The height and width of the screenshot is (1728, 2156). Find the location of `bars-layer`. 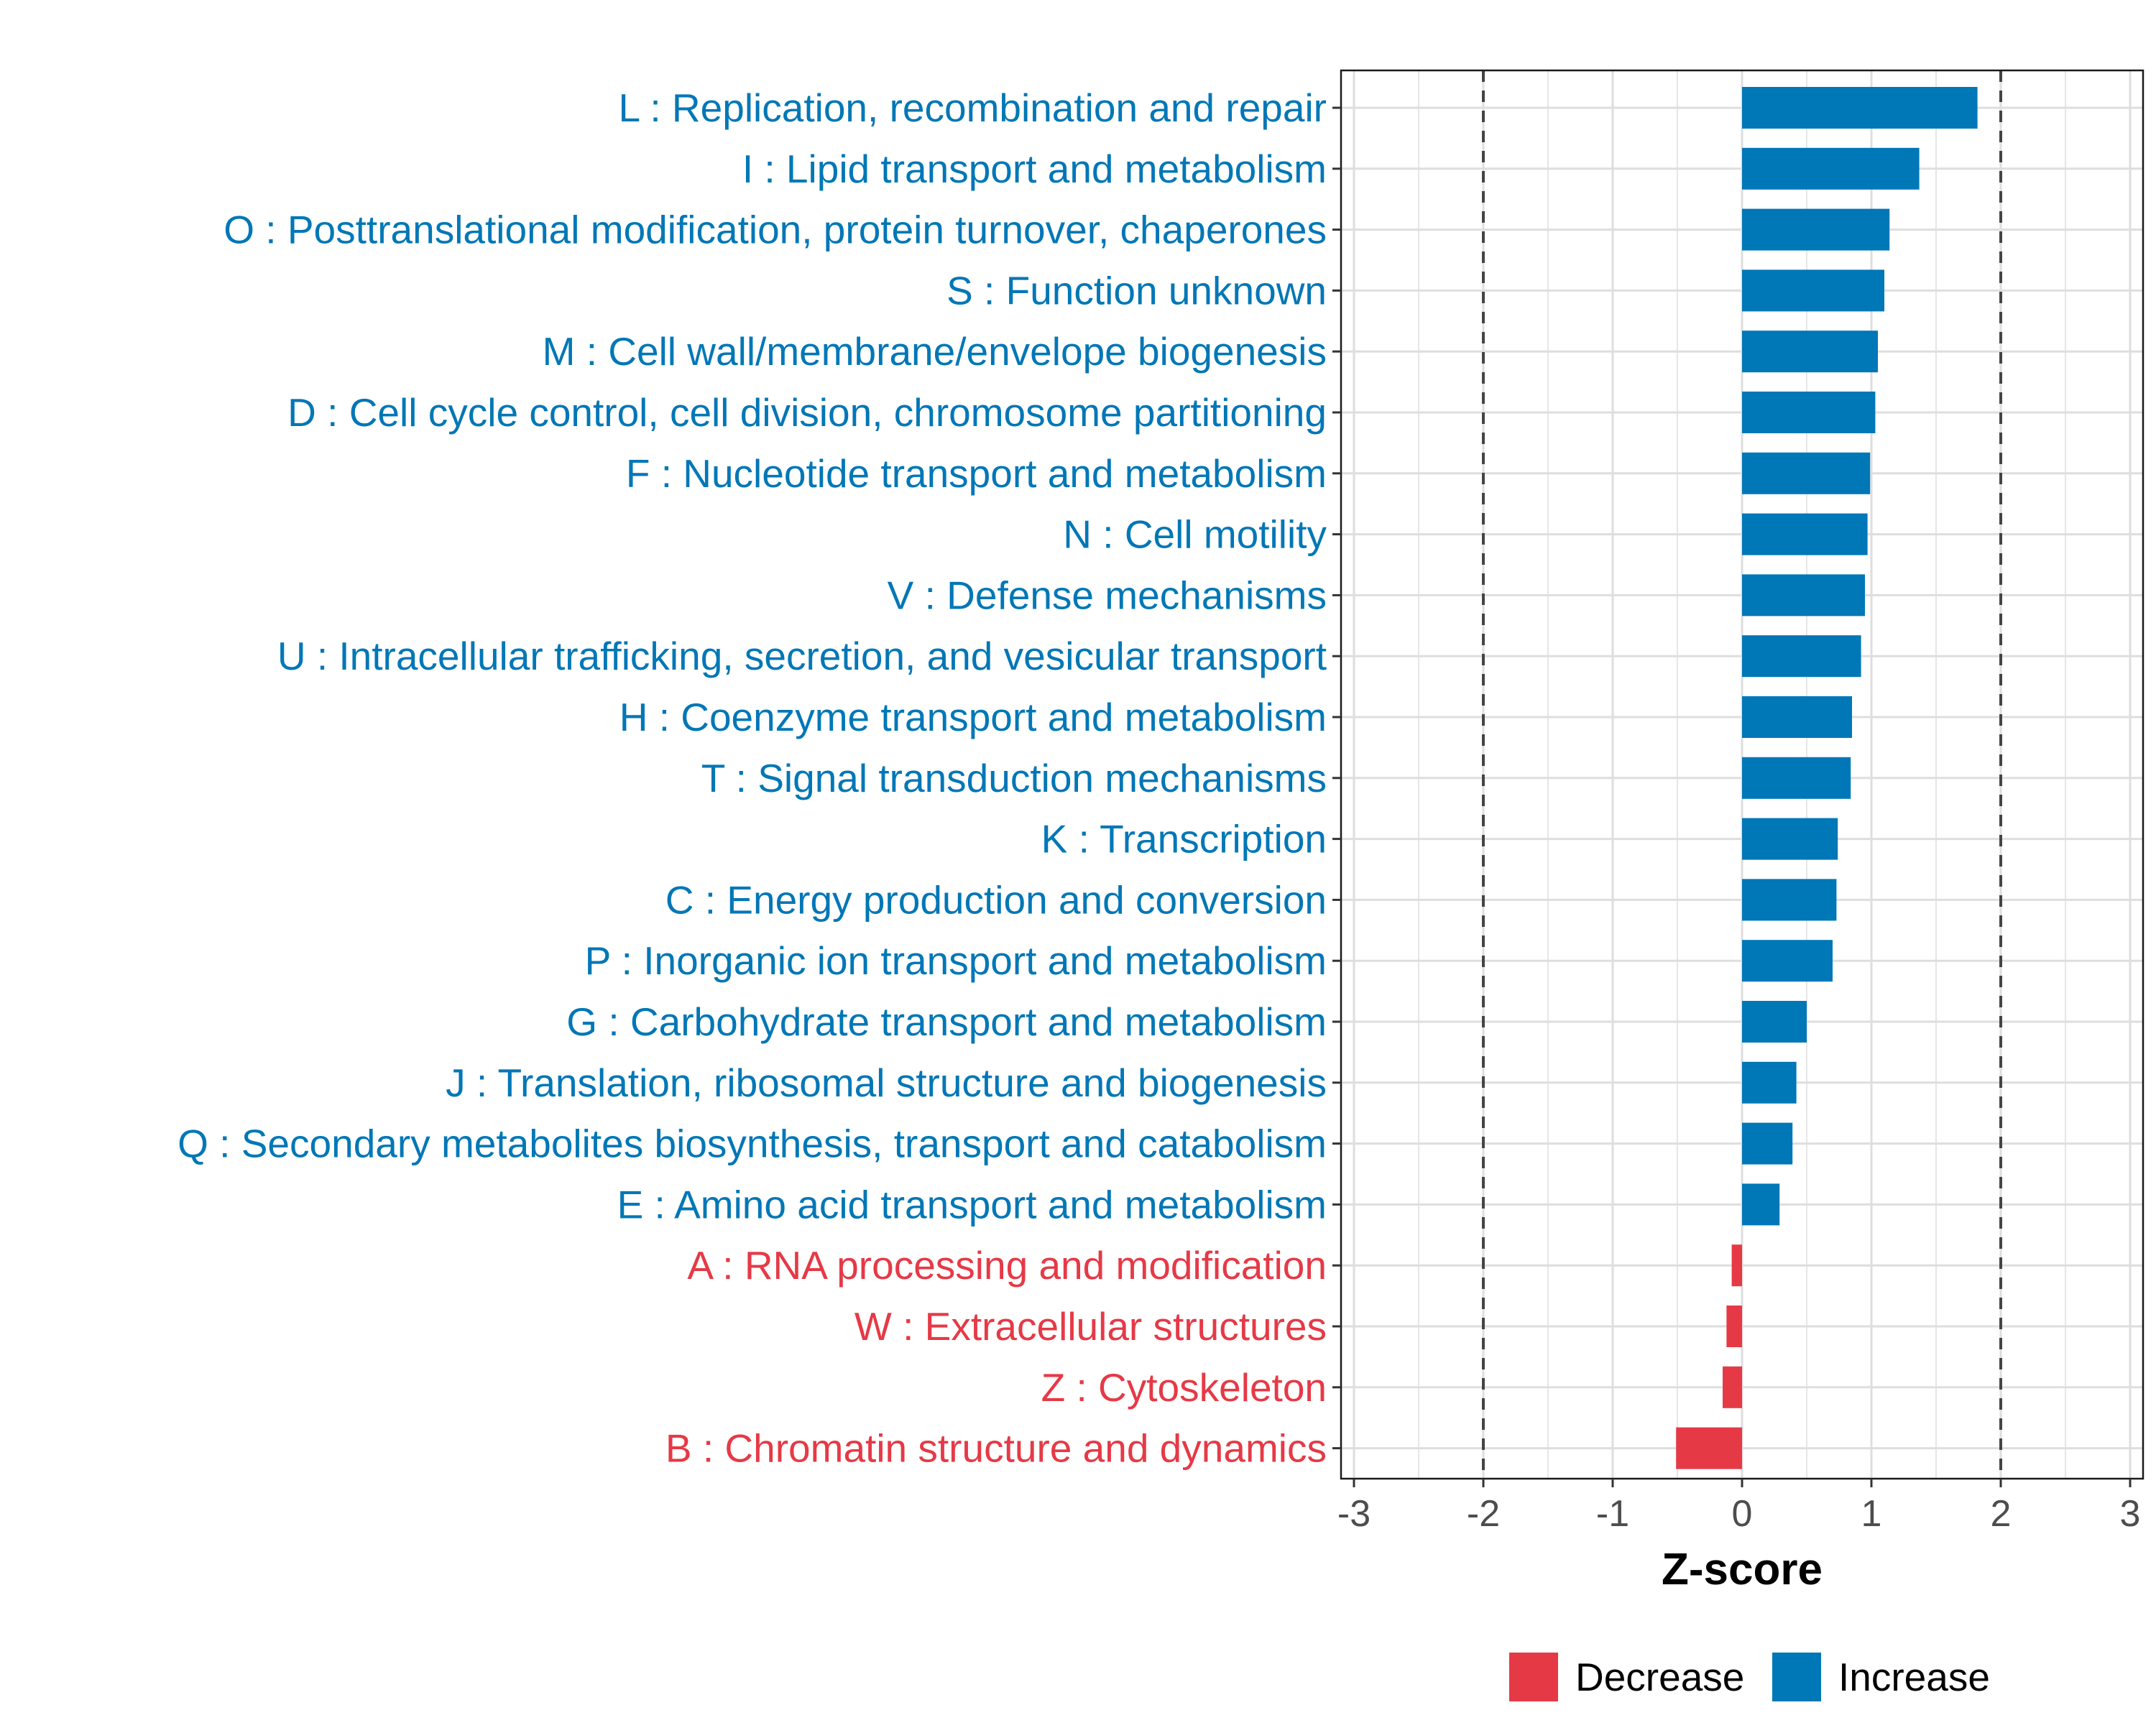

bars-layer is located at coordinates (1827, 778).